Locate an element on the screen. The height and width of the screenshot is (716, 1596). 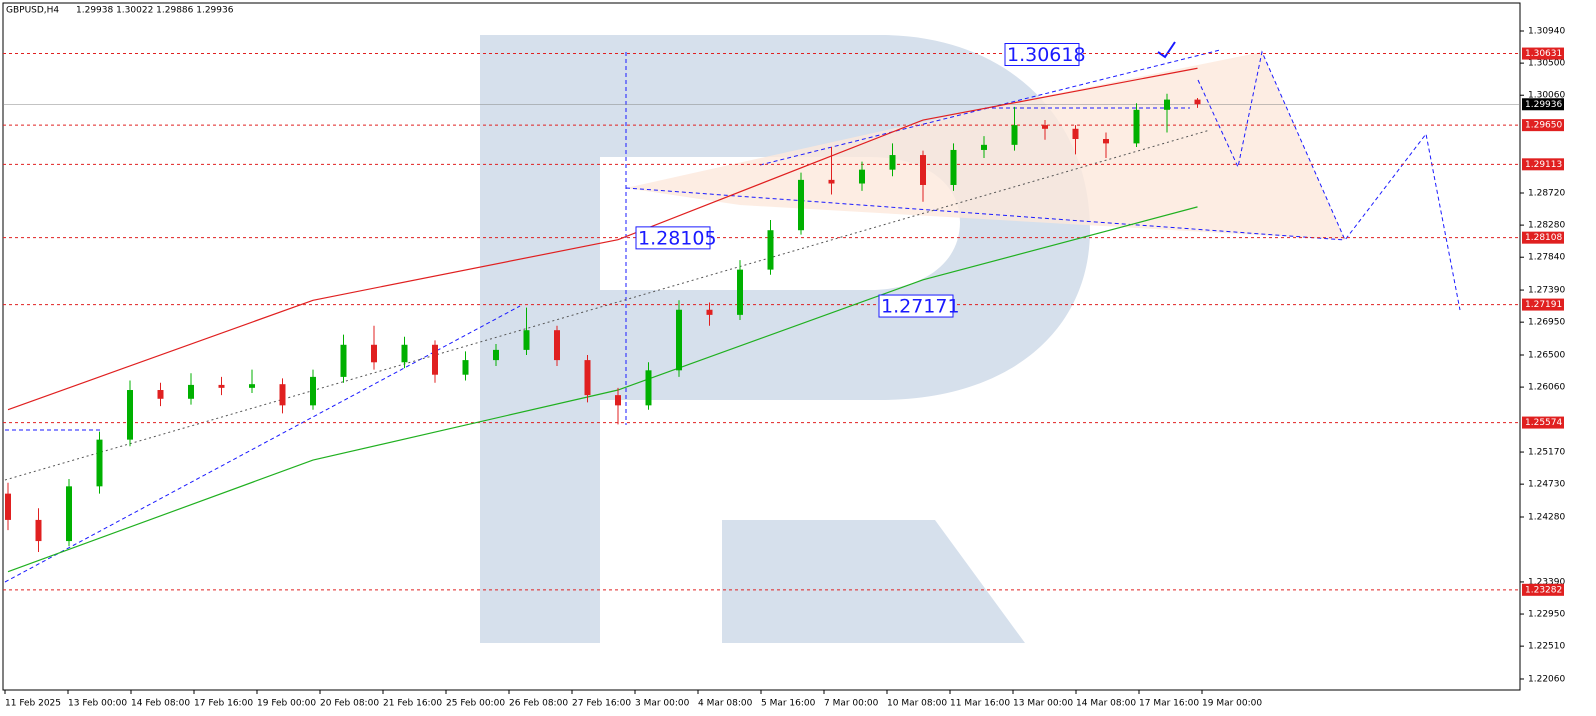
y-tick-label: 1.25170 is located at coordinates (1546, 453).